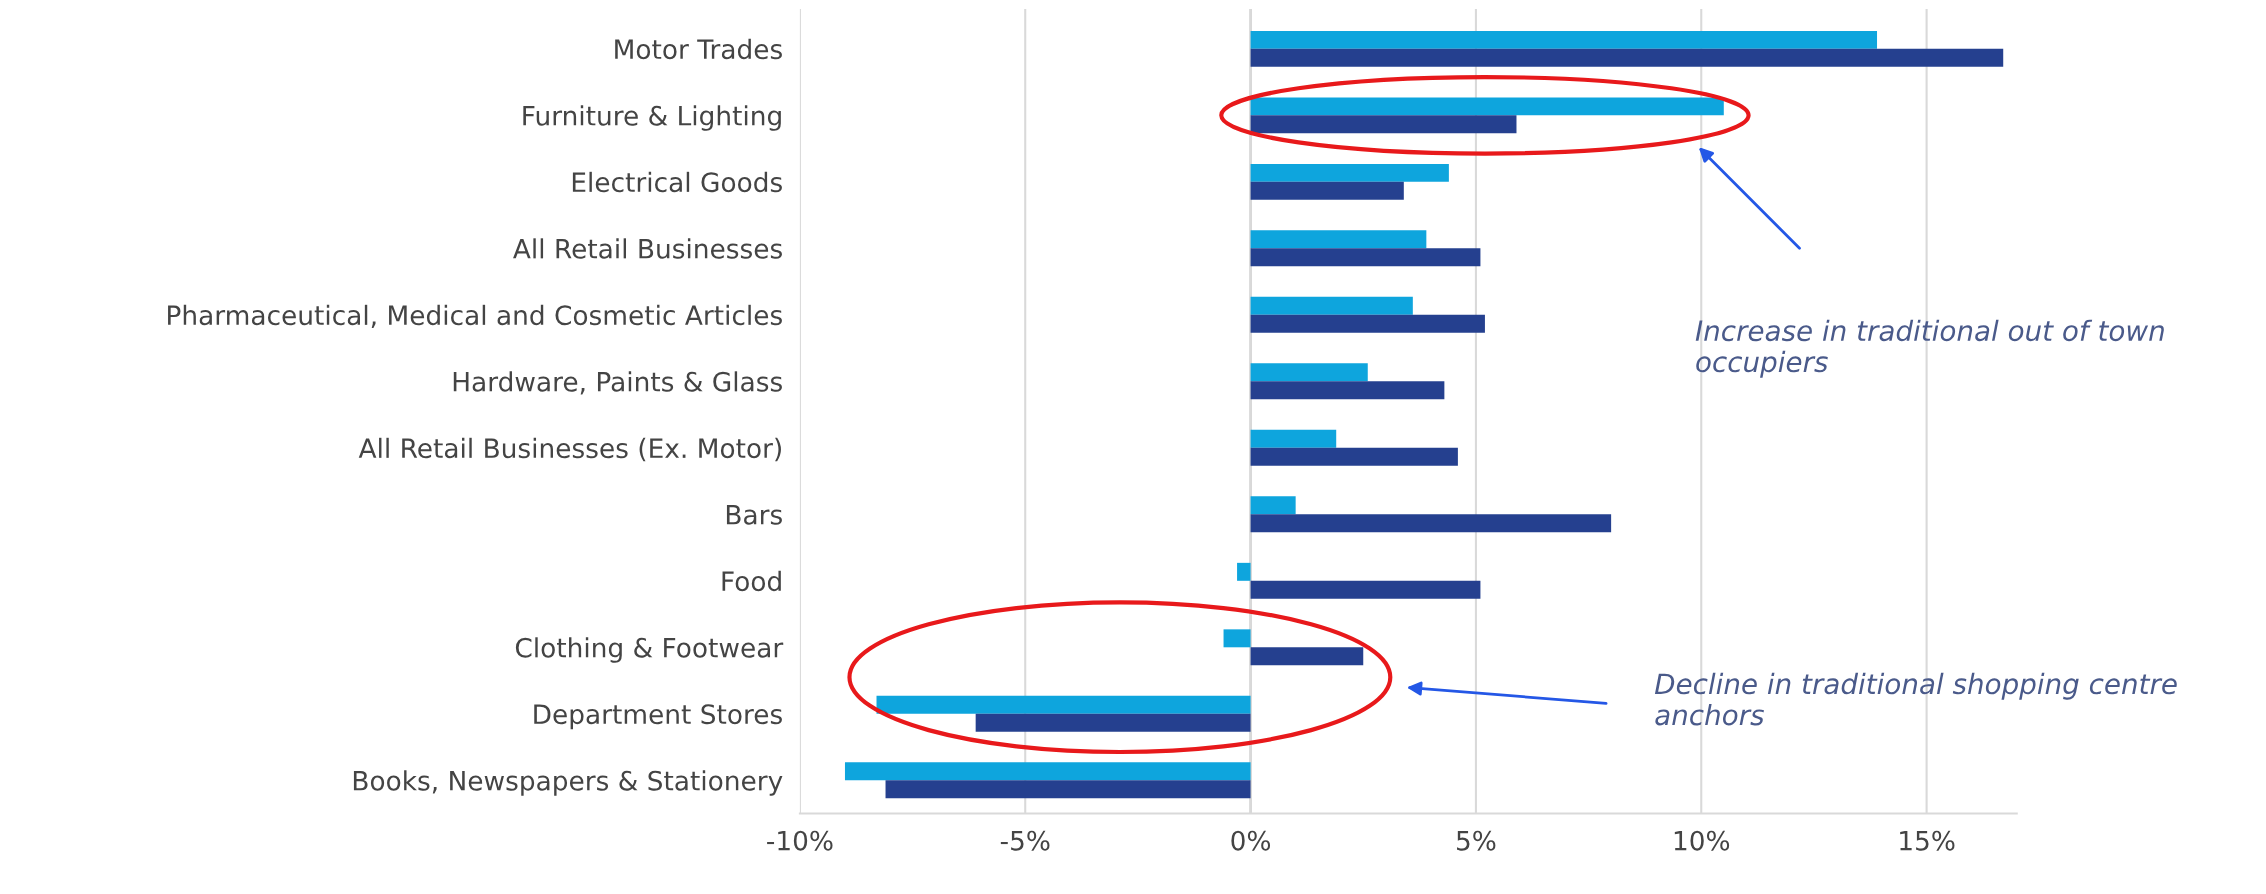 Image resolution: width=2266 pixels, height=894 pixels. I want to click on y-tick-label: Bars, so click(754, 515).